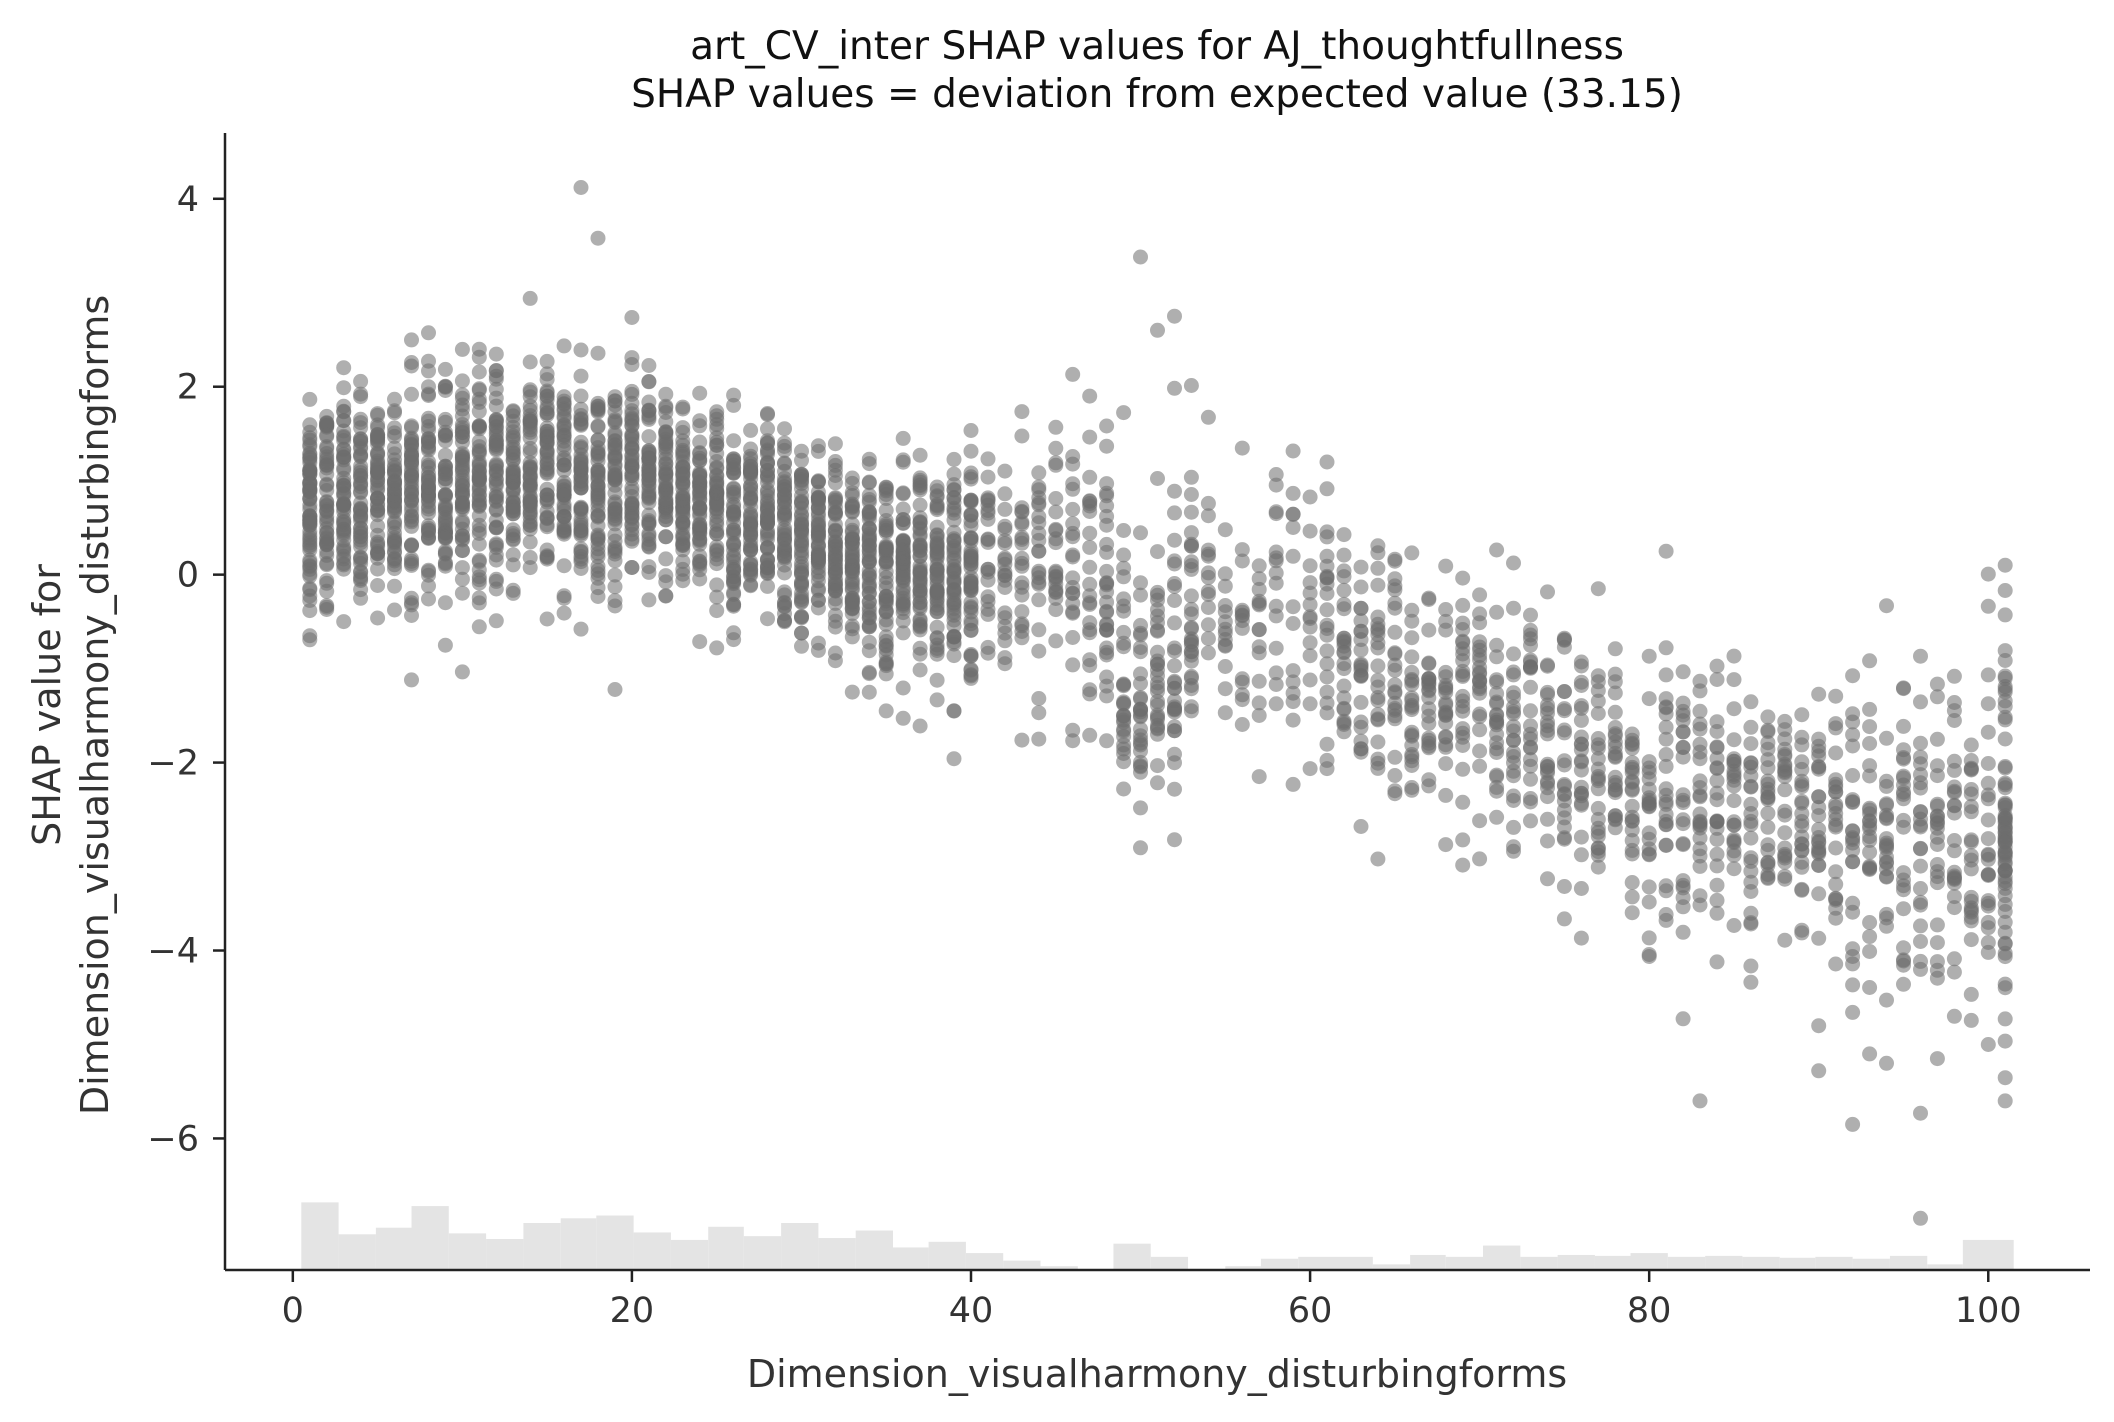 The height and width of the screenshot is (1422, 2114). I want to click on x-axis-label: Dimension_visualharmony_disturbingforms, so click(1157, 1374).